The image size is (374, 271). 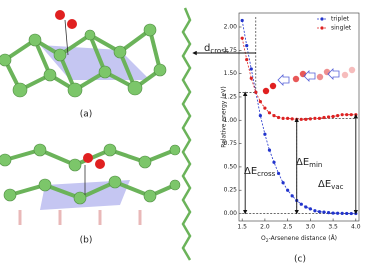 I want to click on legend-label: triplet, so click(x=340, y=19).